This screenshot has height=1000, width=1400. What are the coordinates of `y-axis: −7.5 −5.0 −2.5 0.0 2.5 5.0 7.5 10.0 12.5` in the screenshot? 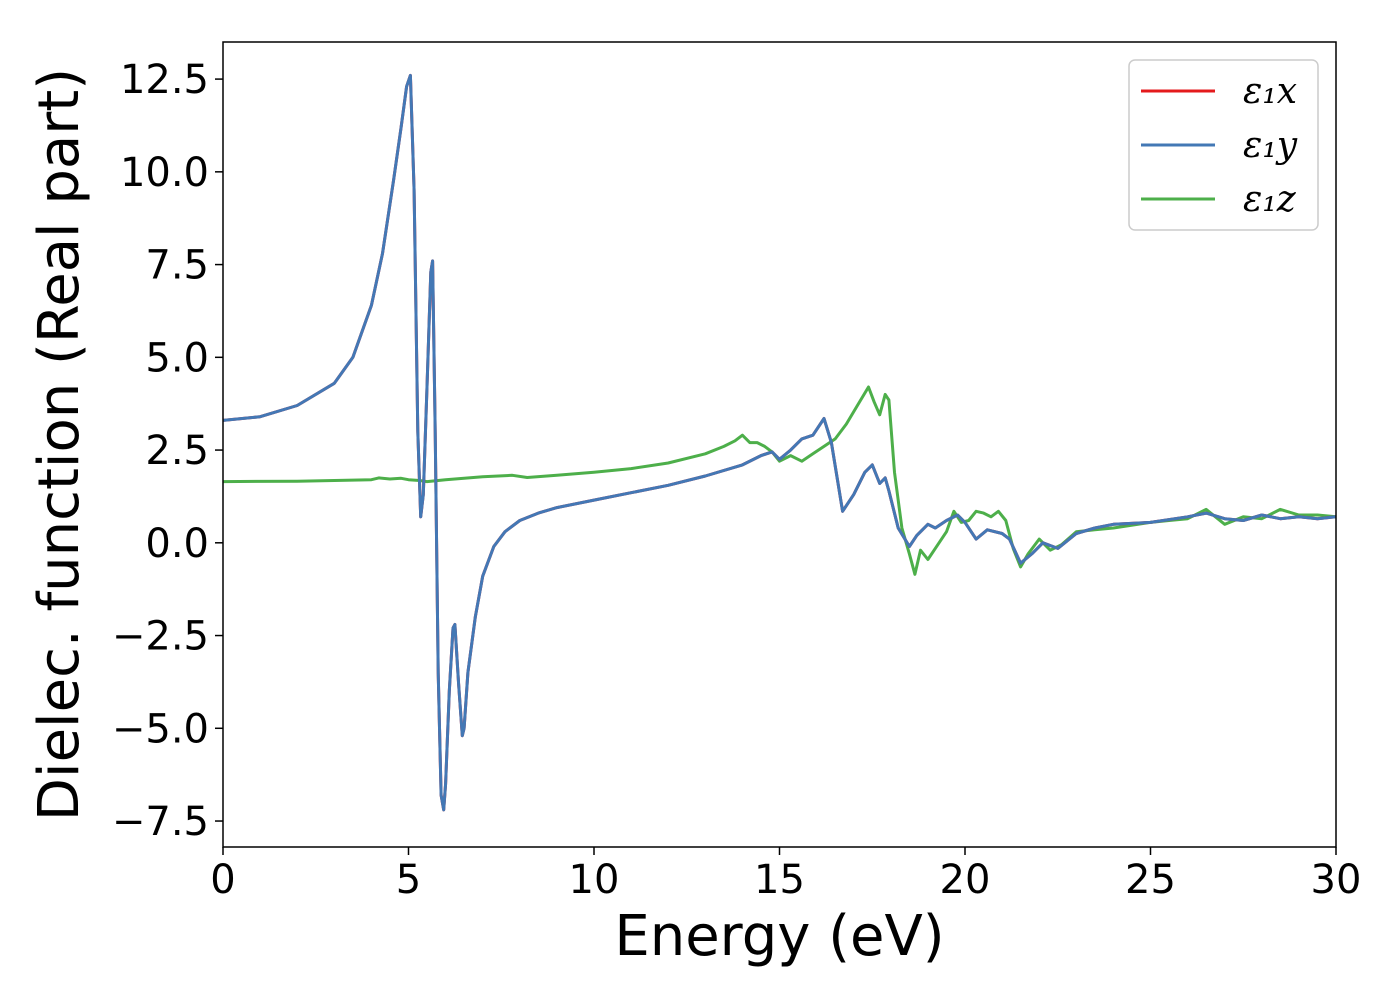 It's located at (167, 451).